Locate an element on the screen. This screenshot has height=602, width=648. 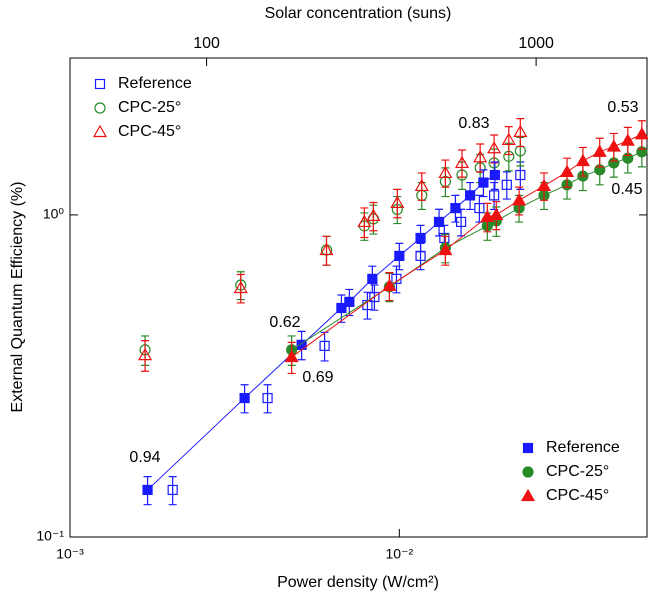
annotation: 0.69 is located at coordinates (317, 377).